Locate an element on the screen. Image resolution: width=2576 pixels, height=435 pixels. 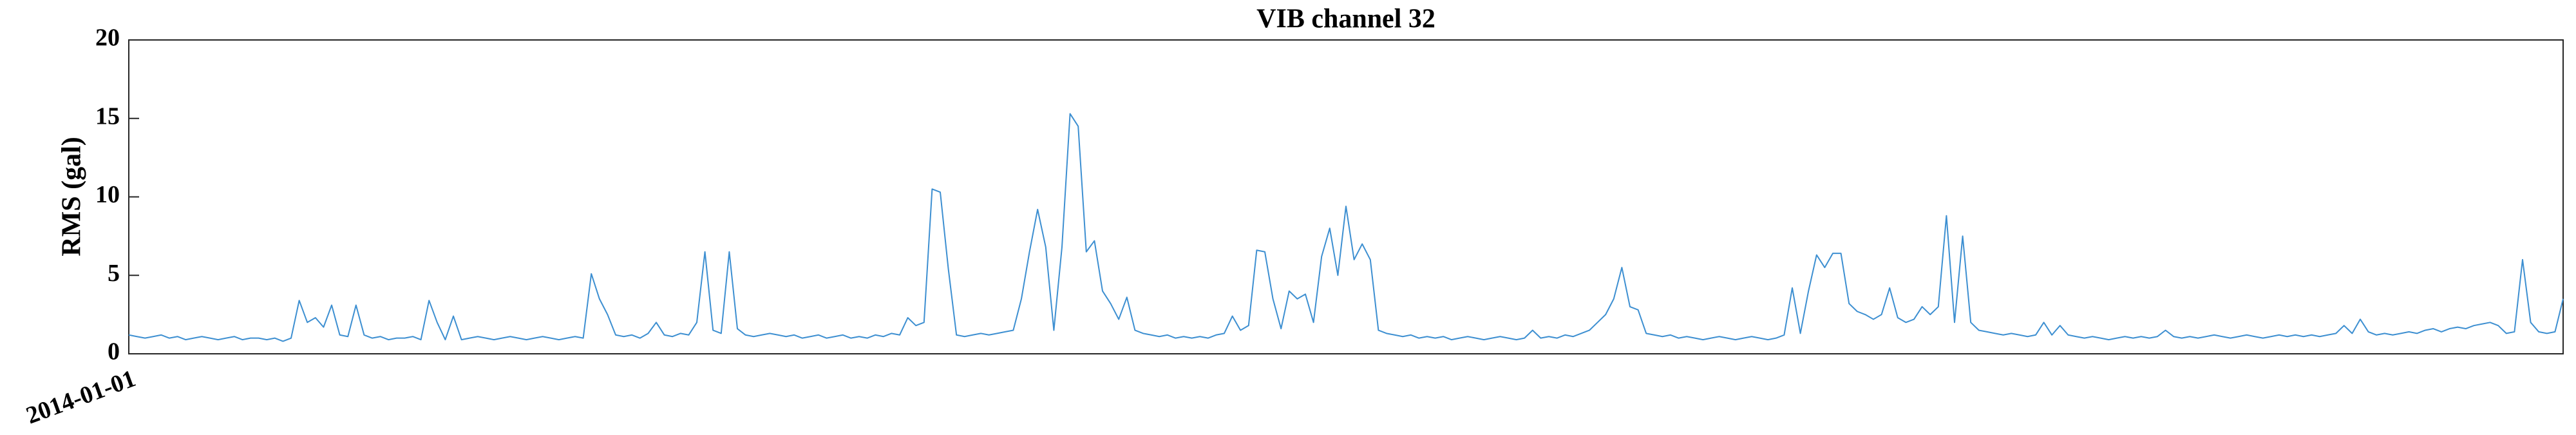
y-tick-label: 0 is located at coordinates (114, 351).